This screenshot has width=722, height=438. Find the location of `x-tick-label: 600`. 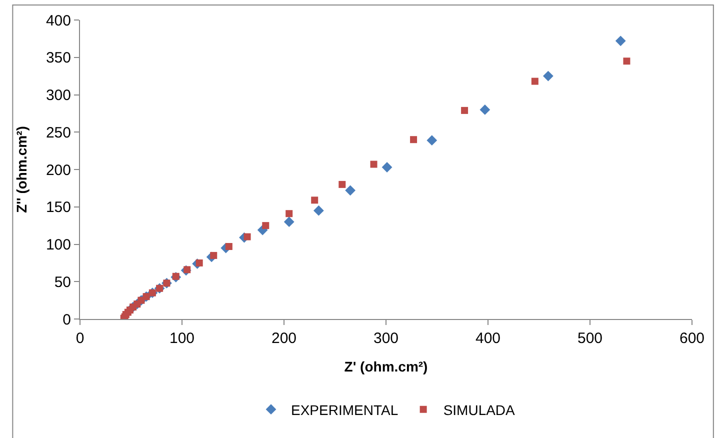

x-tick-label: 600 is located at coordinates (692, 338).